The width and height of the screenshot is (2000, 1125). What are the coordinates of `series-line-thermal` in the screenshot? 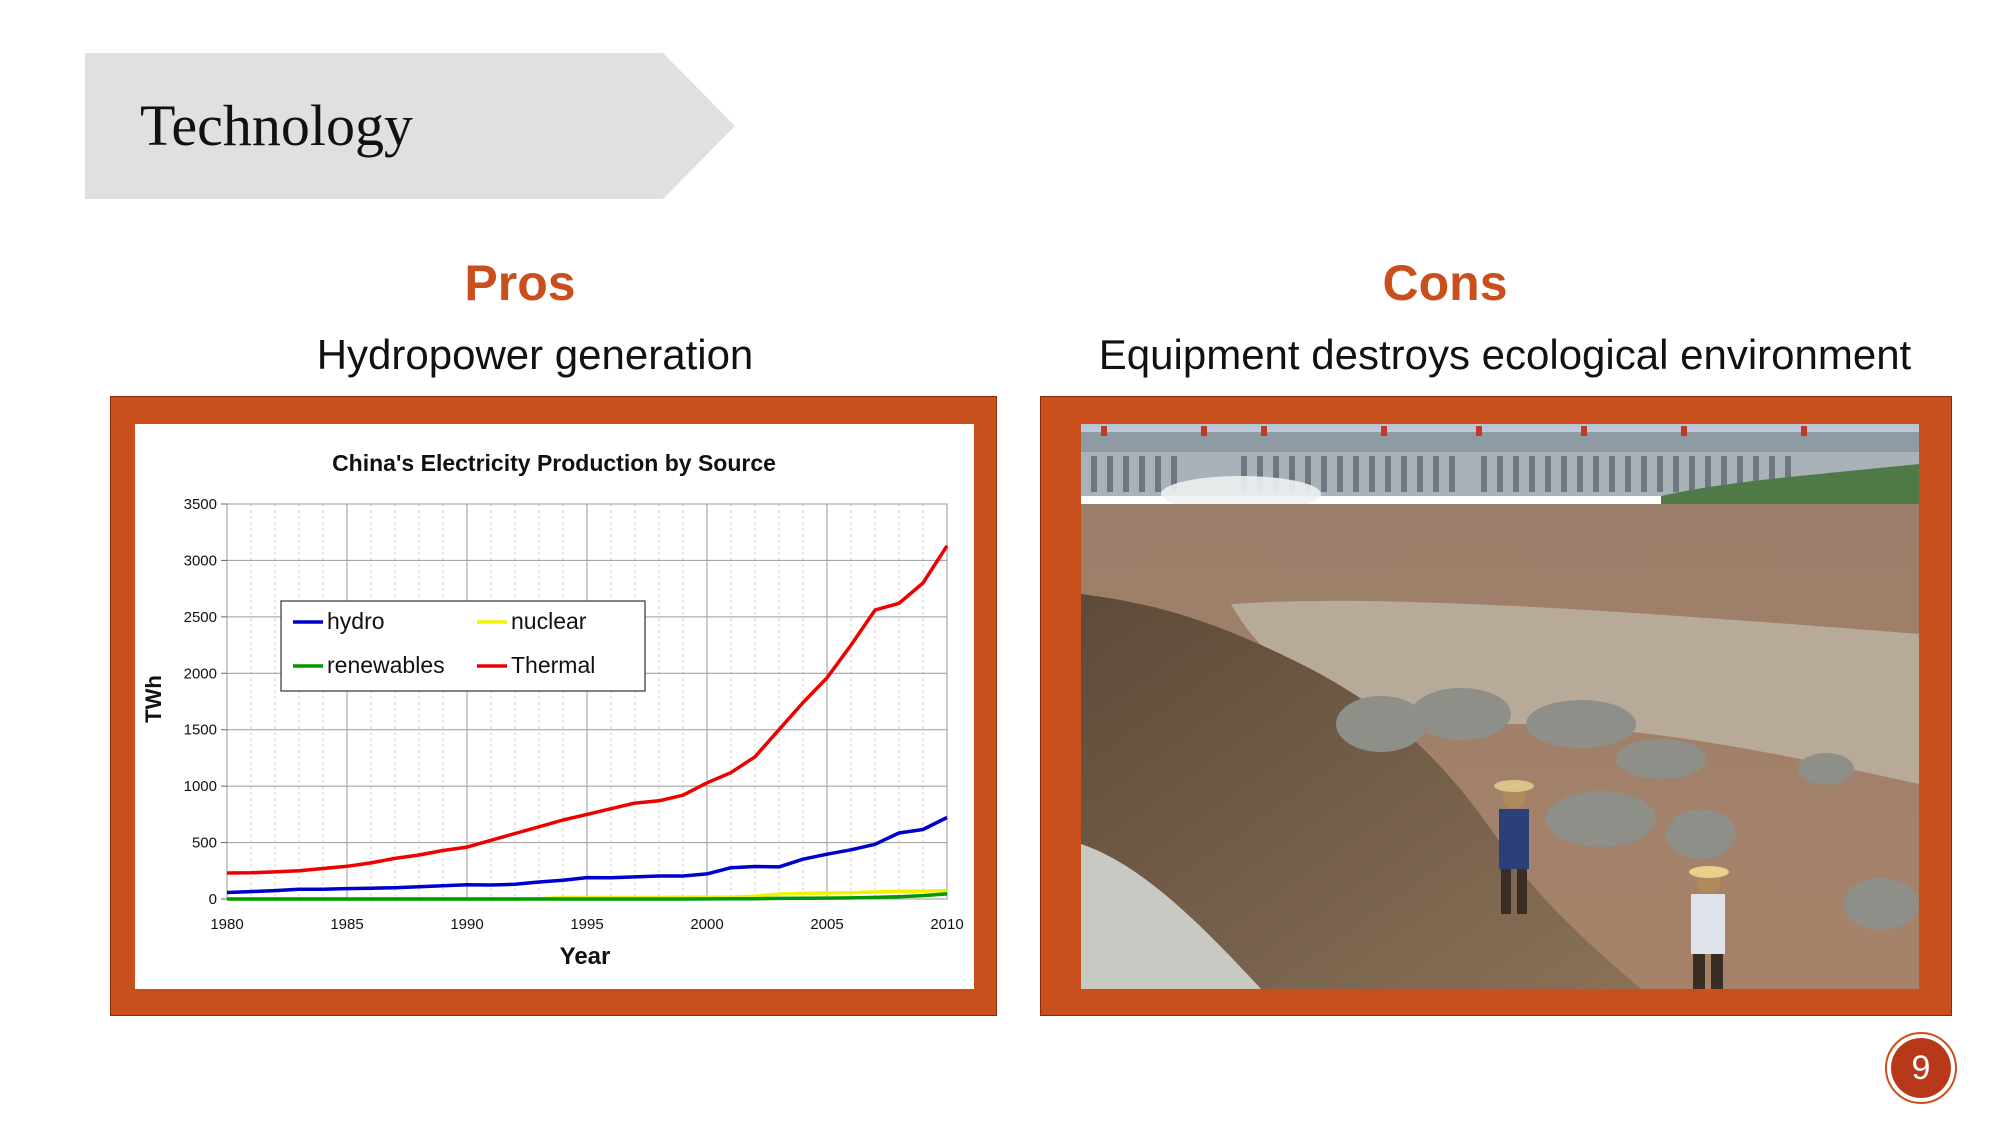 It's located at (587, 709).